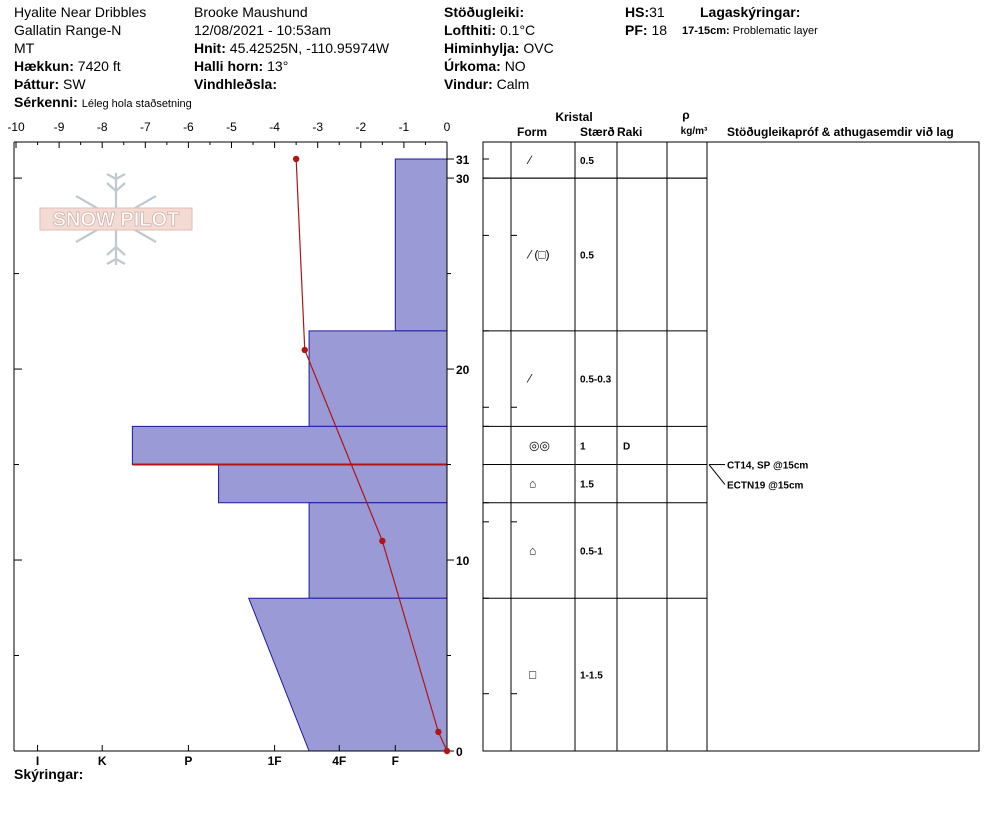 This screenshot has height=840, width=994. What do you see at coordinates (37, 761) in the screenshot?
I see `hardness-tick-label: I` at bounding box center [37, 761].